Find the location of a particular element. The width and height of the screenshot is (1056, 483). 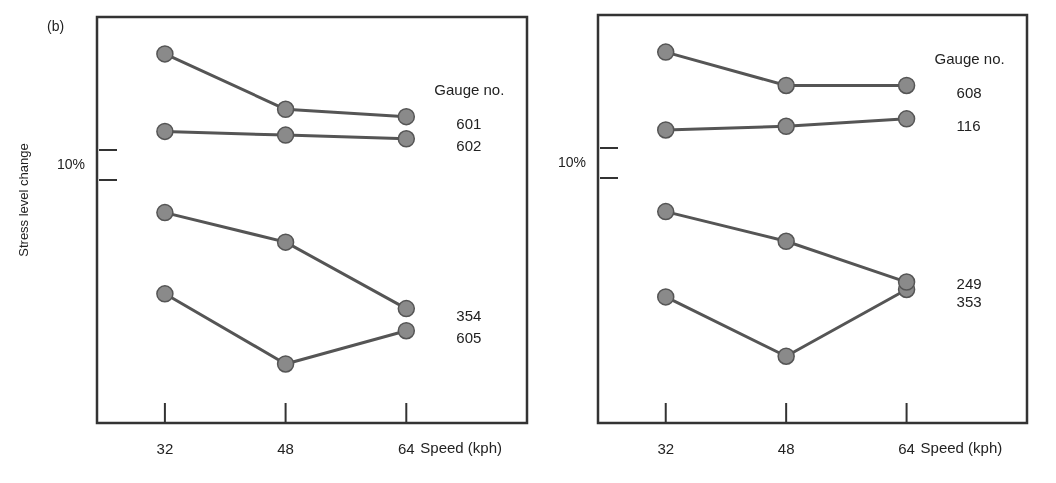

text: 601 is located at coordinates (469, 123).